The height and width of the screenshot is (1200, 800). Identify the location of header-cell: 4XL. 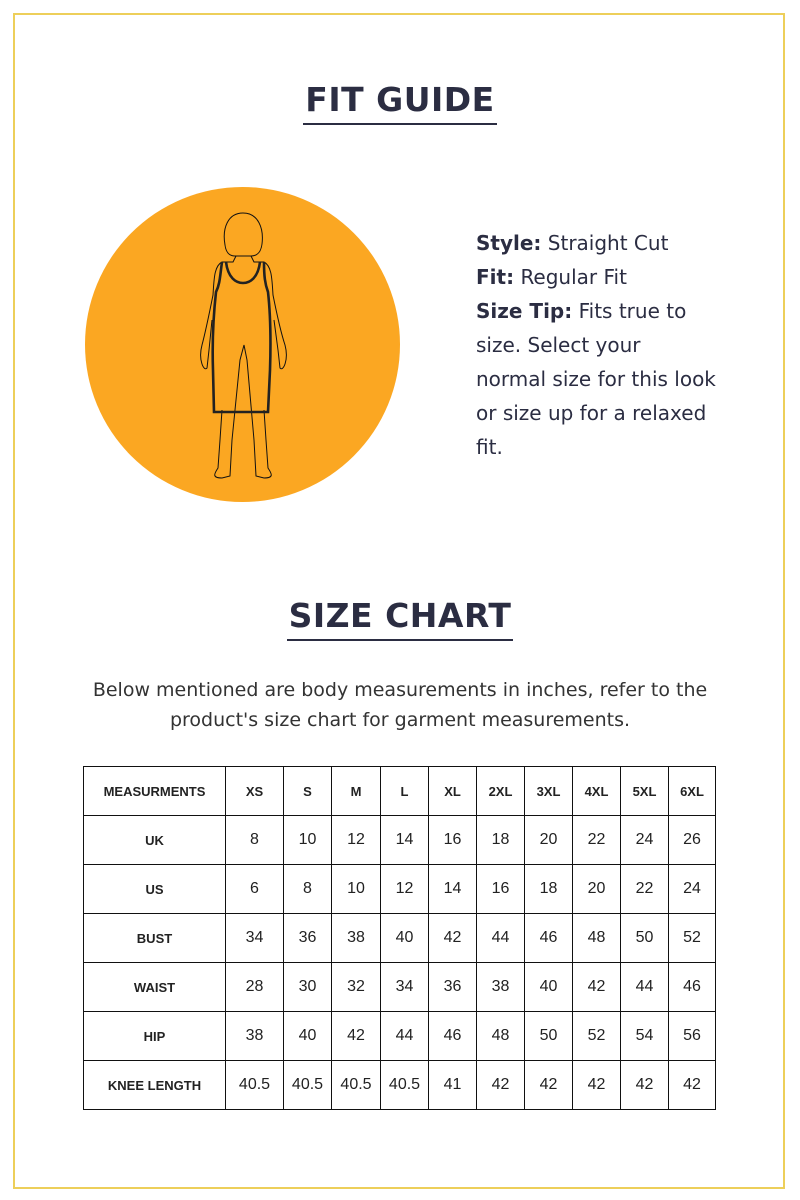
(596, 791).